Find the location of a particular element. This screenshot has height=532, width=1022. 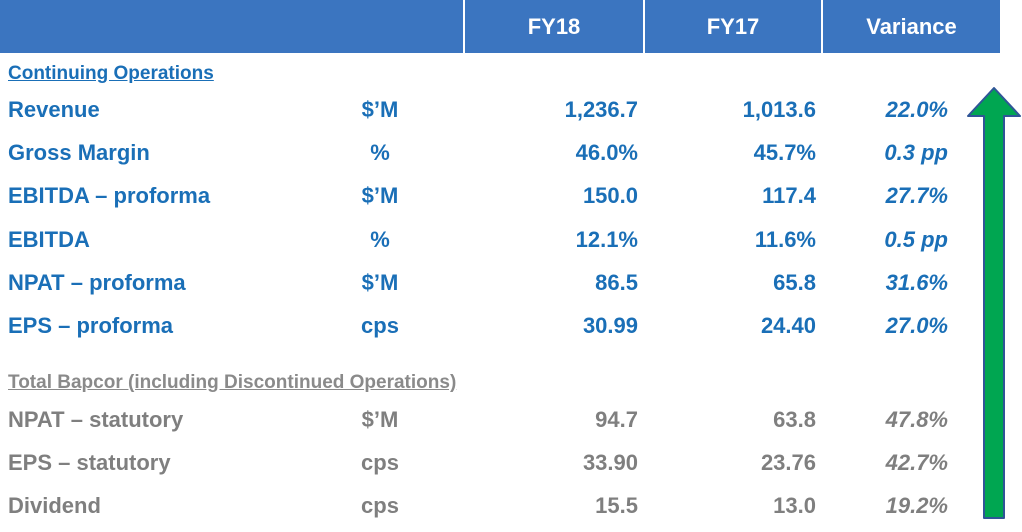

row-label: EBITDA is located at coordinates (49, 239).